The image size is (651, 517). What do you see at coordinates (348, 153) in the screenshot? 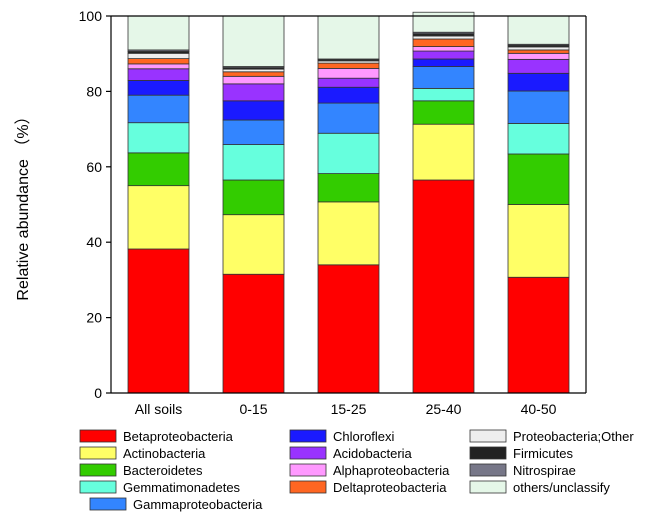
I see `bar-15-25-gemmatimonadetes` at bounding box center [348, 153].